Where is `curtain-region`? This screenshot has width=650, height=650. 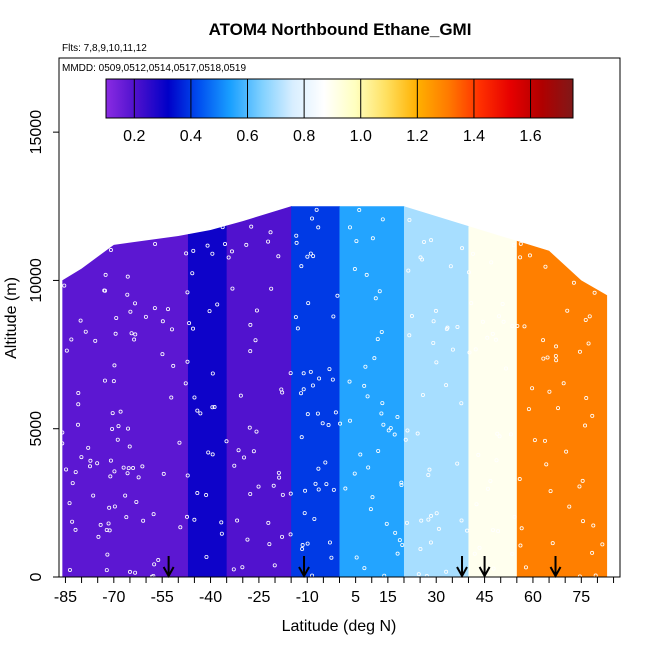 curtain-region is located at coordinates (493, 391).